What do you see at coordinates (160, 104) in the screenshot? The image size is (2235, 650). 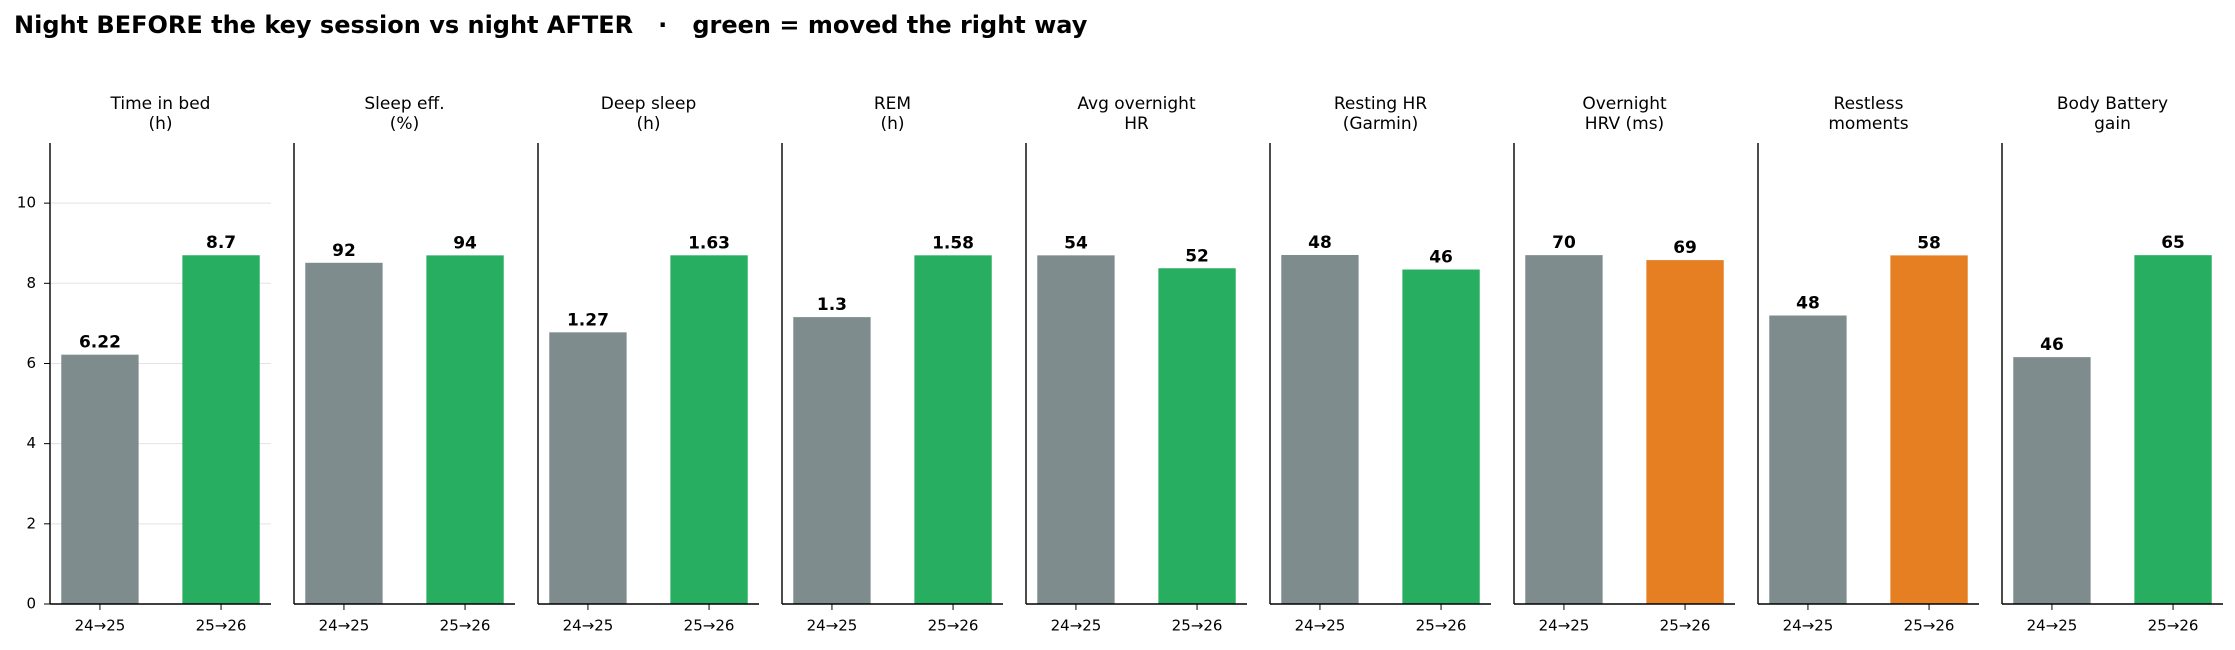 I see `panel-title: Time in bed` at bounding box center [160, 104].